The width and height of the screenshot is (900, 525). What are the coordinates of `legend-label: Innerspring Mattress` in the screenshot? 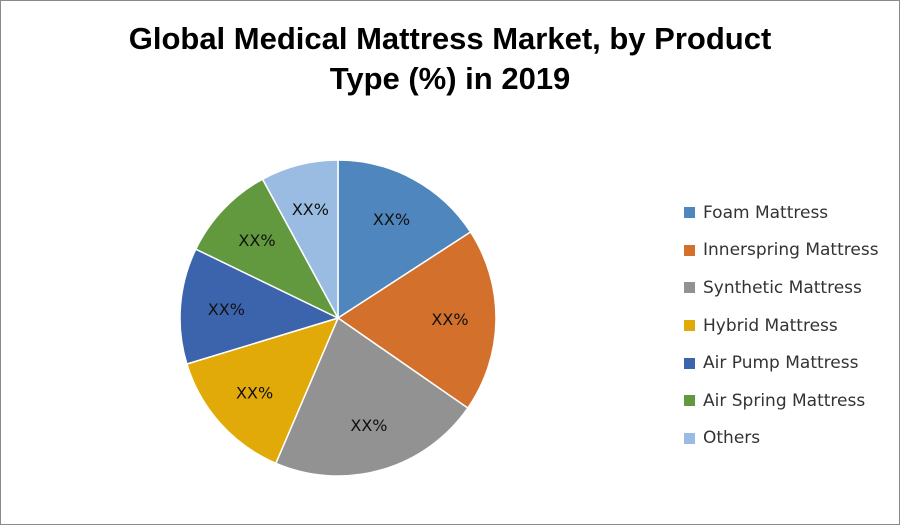 It's located at (791, 250).